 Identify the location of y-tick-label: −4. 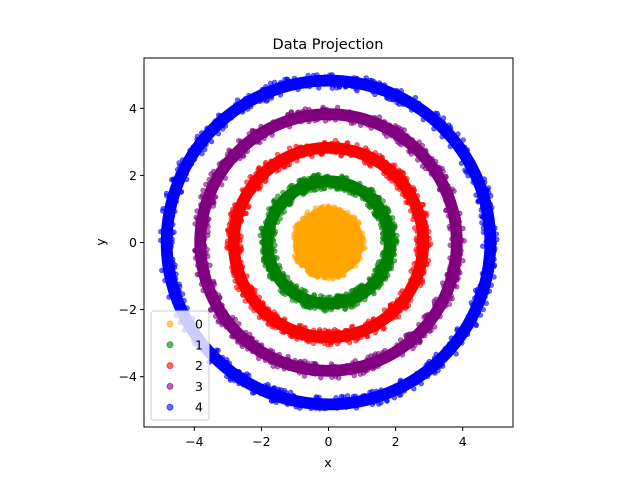
(128, 376).